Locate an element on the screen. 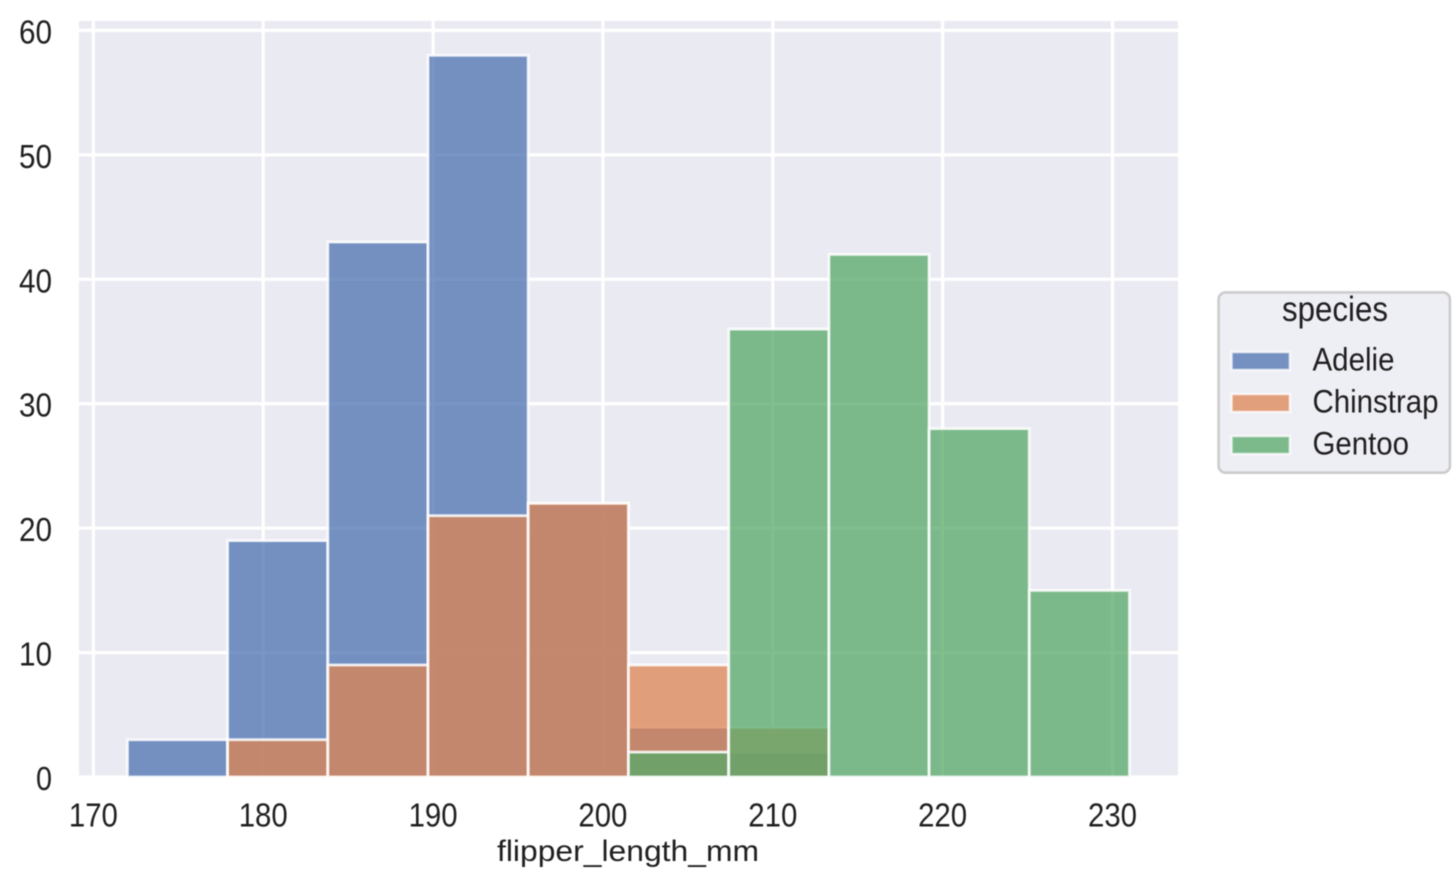  svg-text: Adelie is located at coordinates (1354, 360).